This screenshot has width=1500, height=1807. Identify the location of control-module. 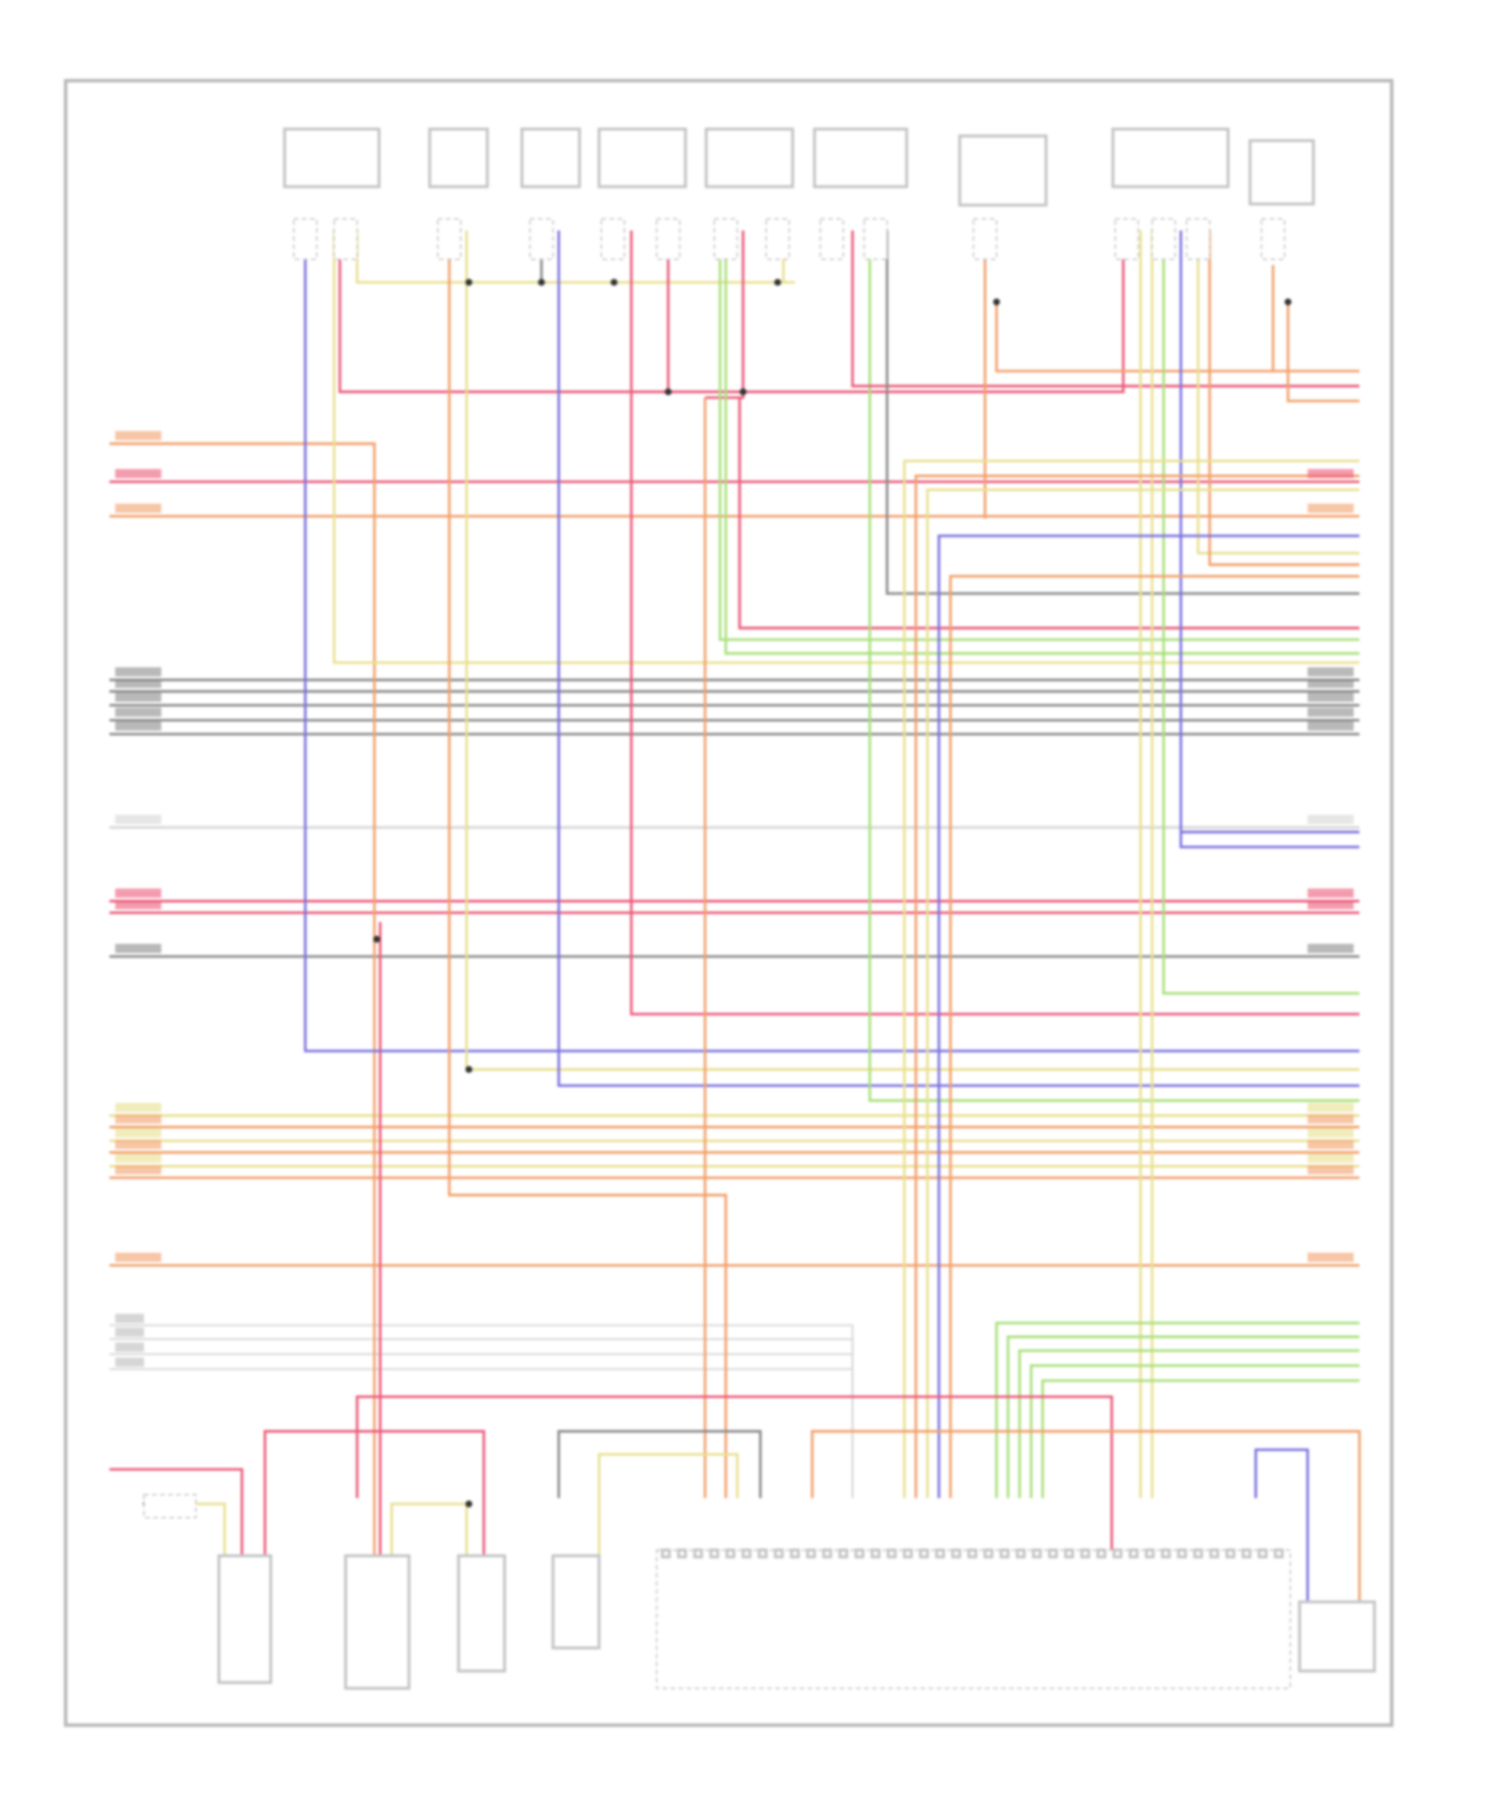
(973, 1619).